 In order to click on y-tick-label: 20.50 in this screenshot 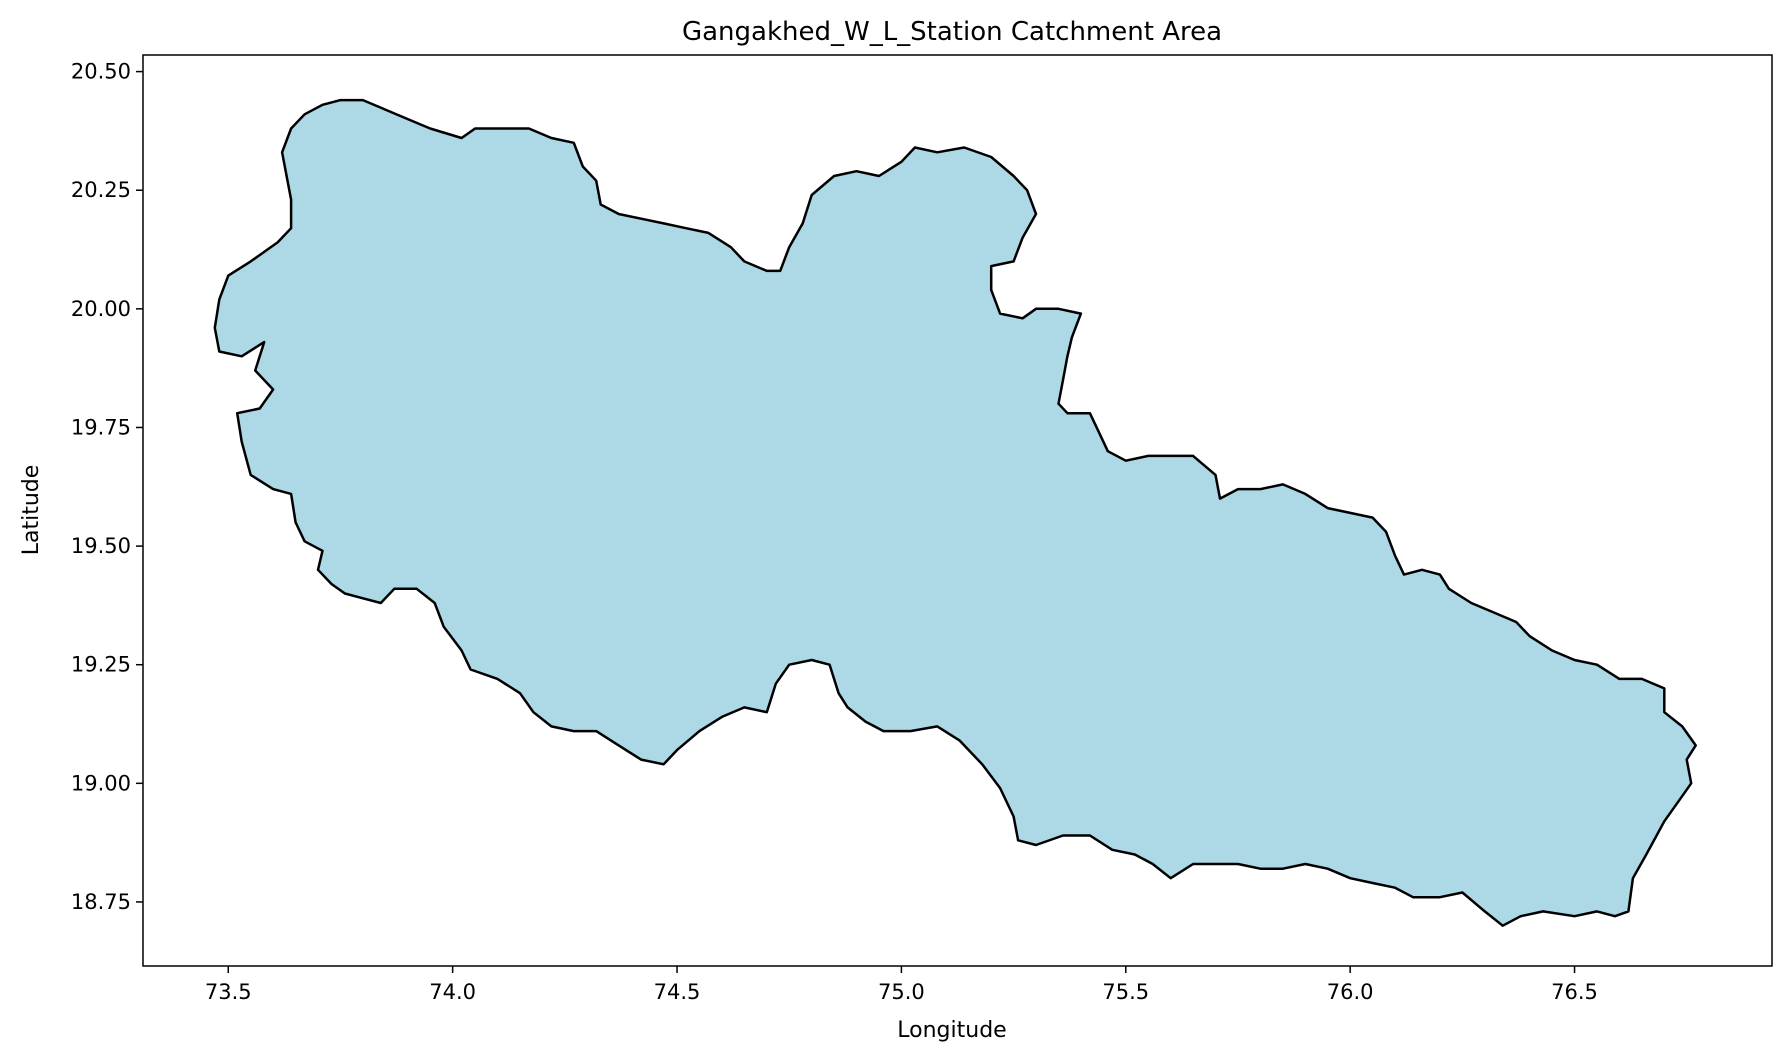, I will do `click(101, 72)`.